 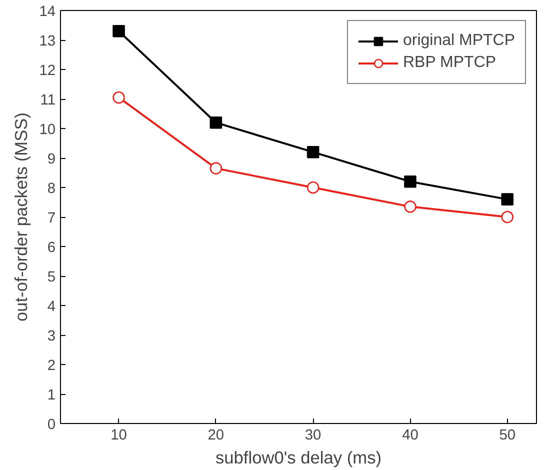 What do you see at coordinates (51, 278) in the screenshot?
I see `y-tick-label: 5` at bounding box center [51, 278].